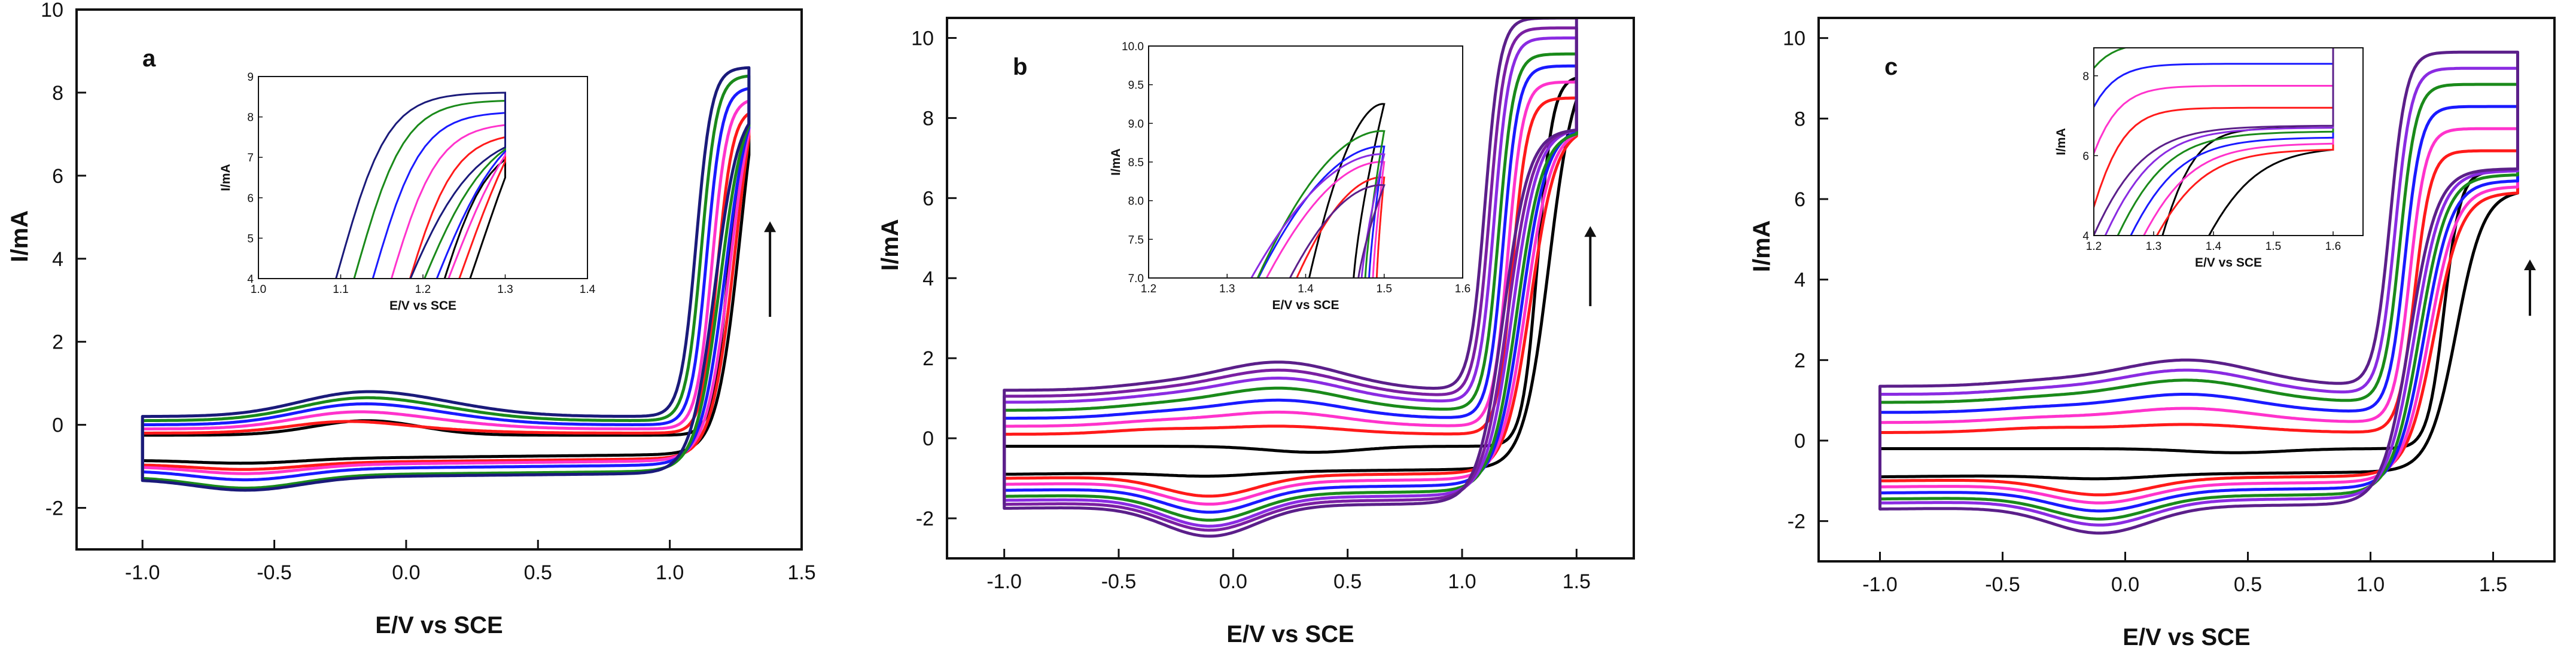 The image size is (2576, 657). I want to click on inset-y-tick-label: 8.0, so click(1136, 202).